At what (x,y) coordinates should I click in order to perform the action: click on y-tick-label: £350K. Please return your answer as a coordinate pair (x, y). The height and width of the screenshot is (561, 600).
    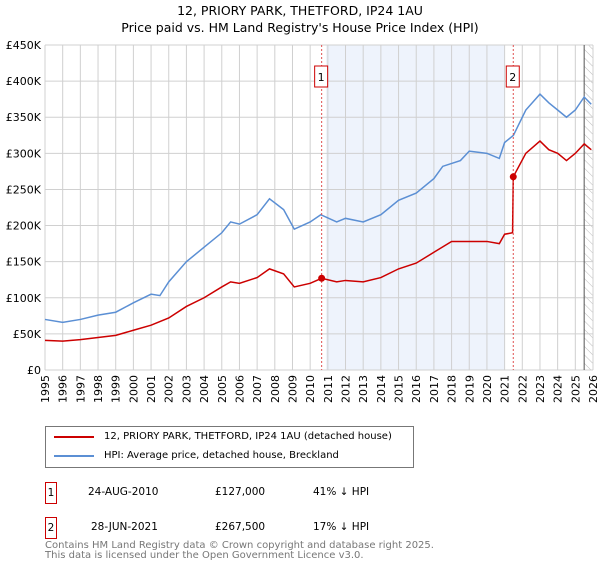
    Looking at the image, I should click on (24, 117).